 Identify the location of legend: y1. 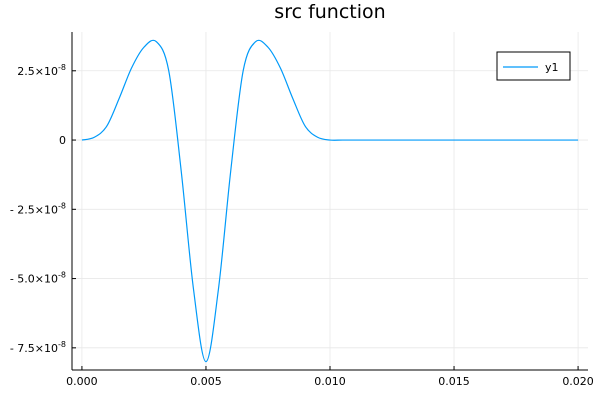
(533, 66).